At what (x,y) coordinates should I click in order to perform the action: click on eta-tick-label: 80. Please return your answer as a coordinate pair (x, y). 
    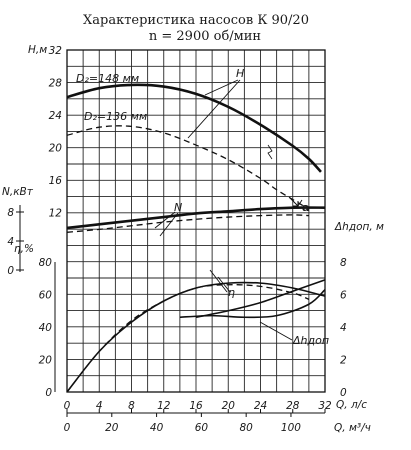
    Looking at the image, I should click on (46, 263).